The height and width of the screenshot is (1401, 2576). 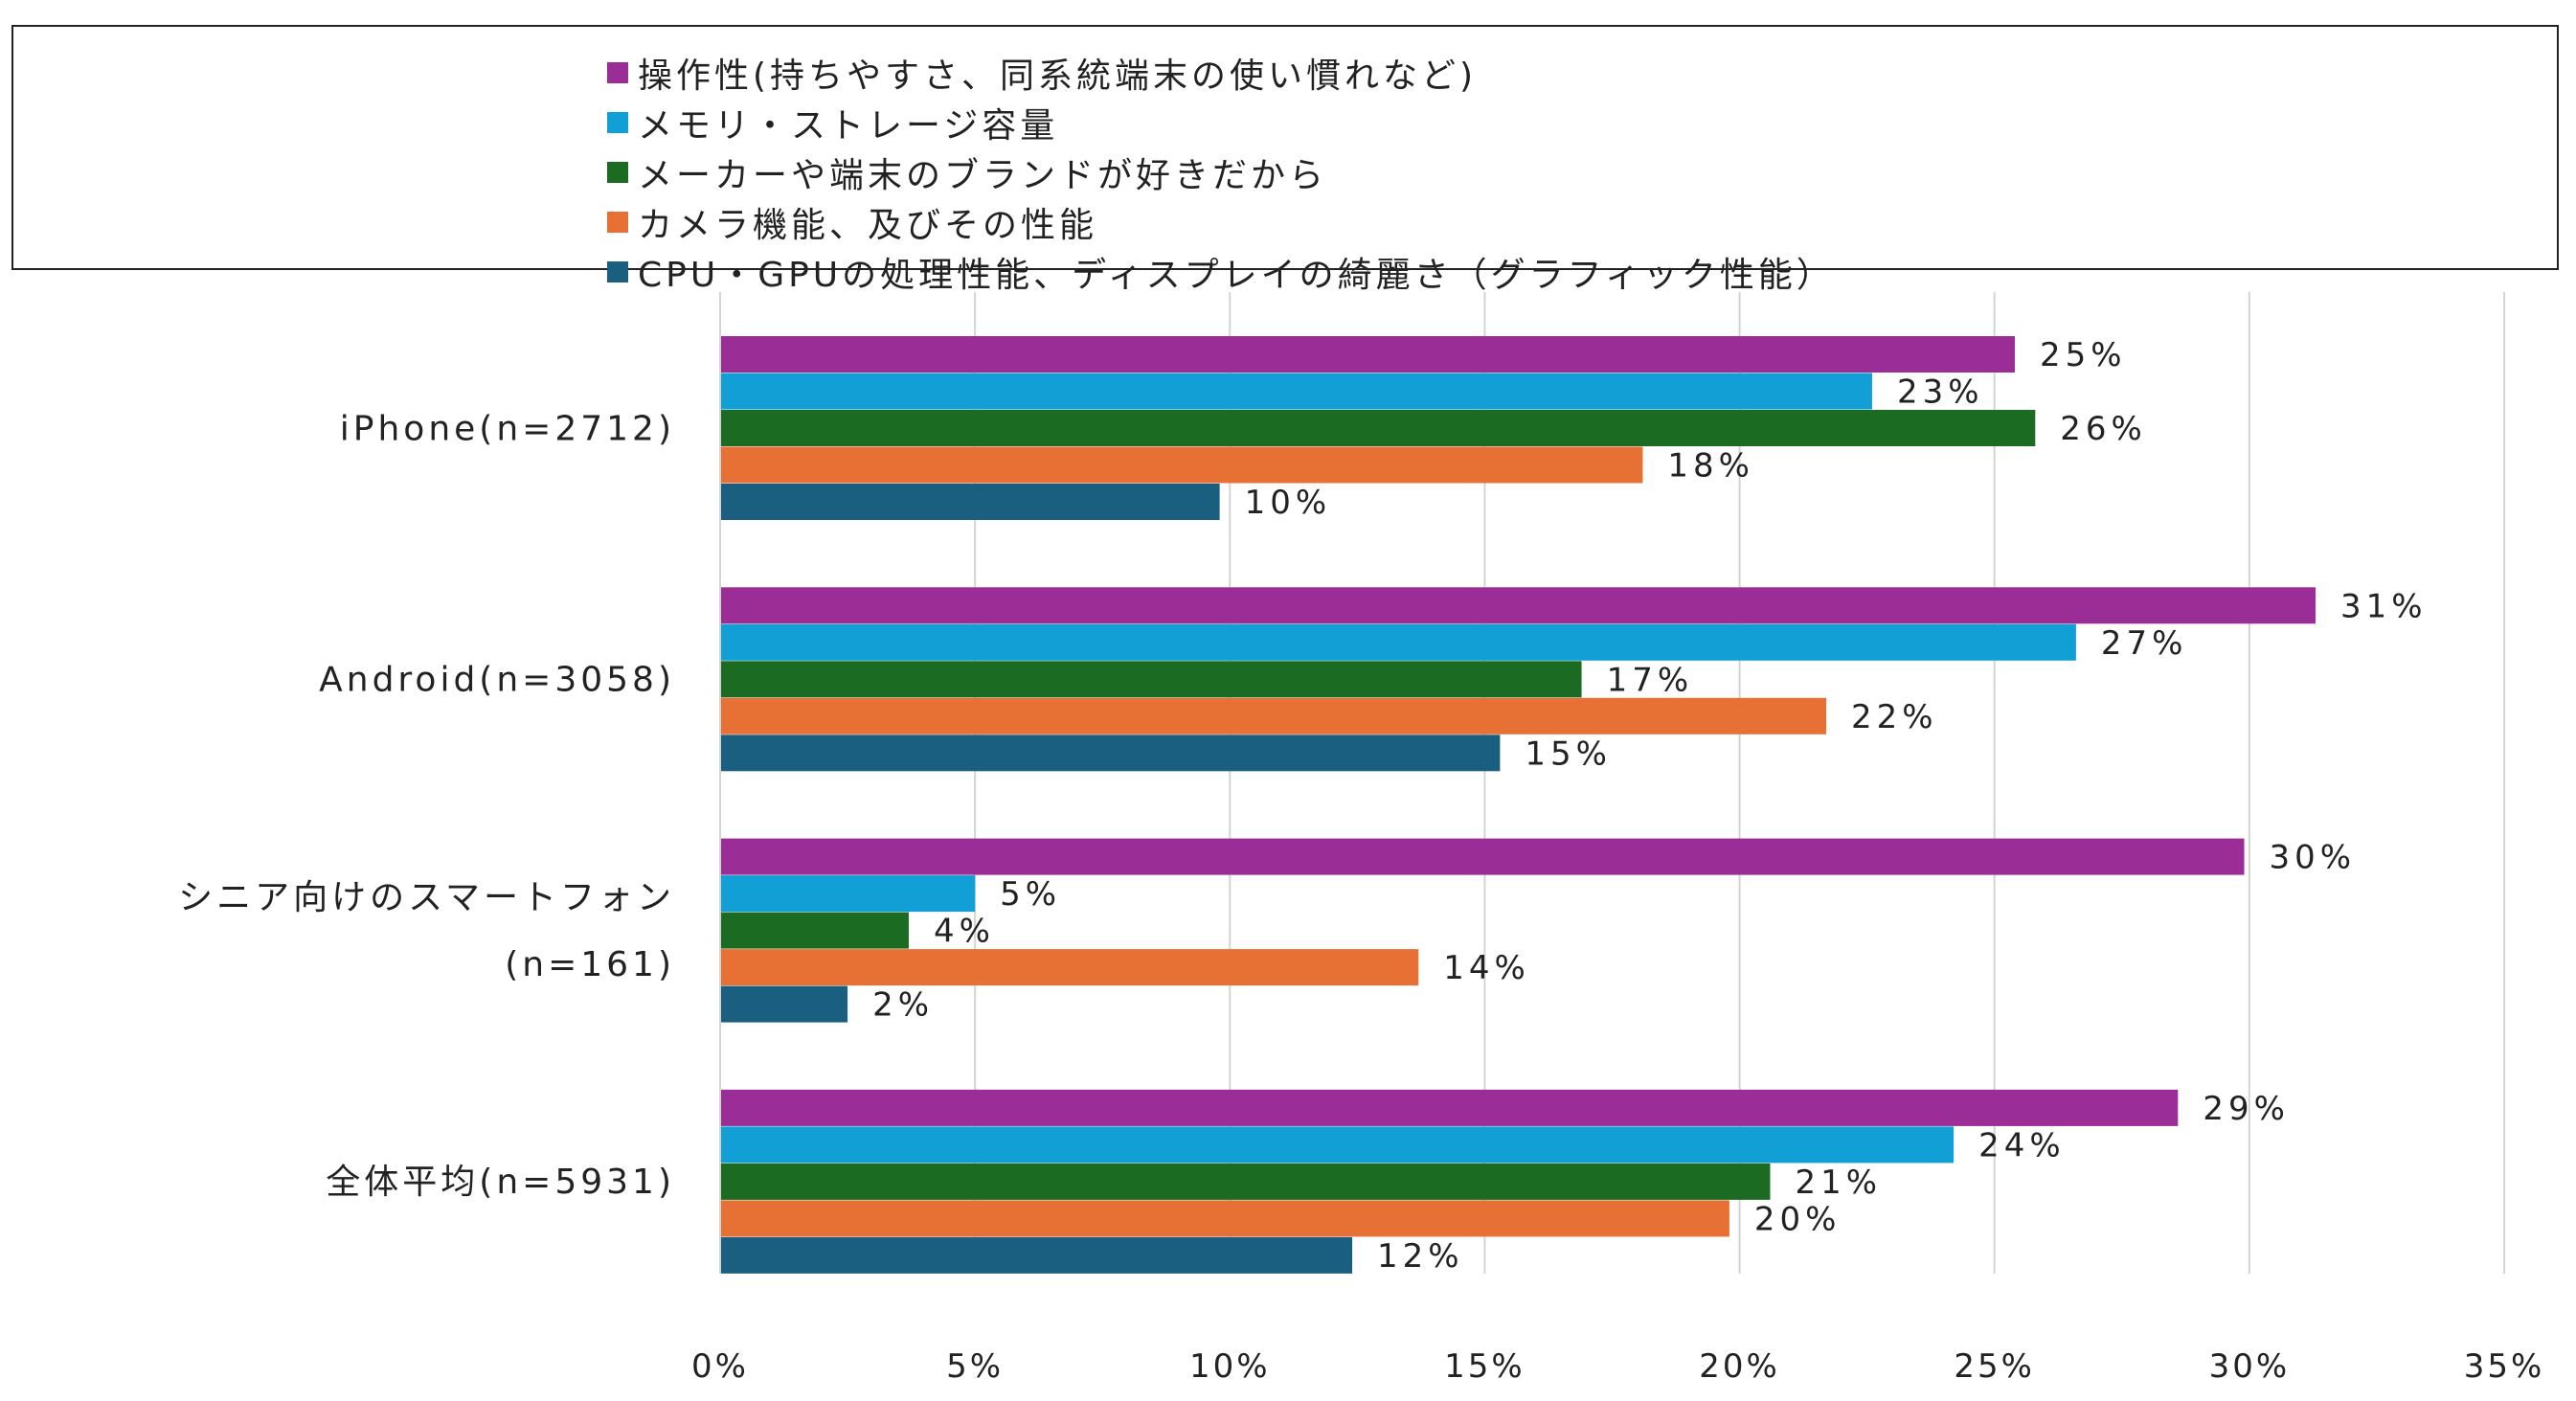 What do you see at coordinates (1839, 1183) in the screenshot?
I see `data-label: 21%` at bounding box center [1839, 1183].